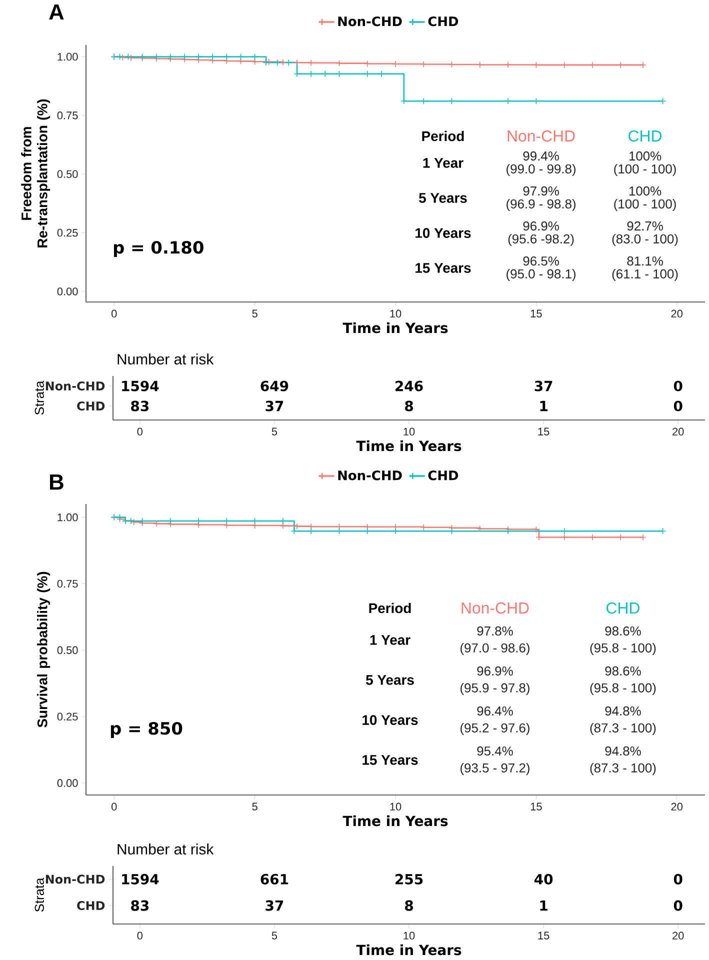 This screenshot has width=709, height=960. I want to click on y-axis-title: Freedom from Re-transplantation (%), so click(35, 173).